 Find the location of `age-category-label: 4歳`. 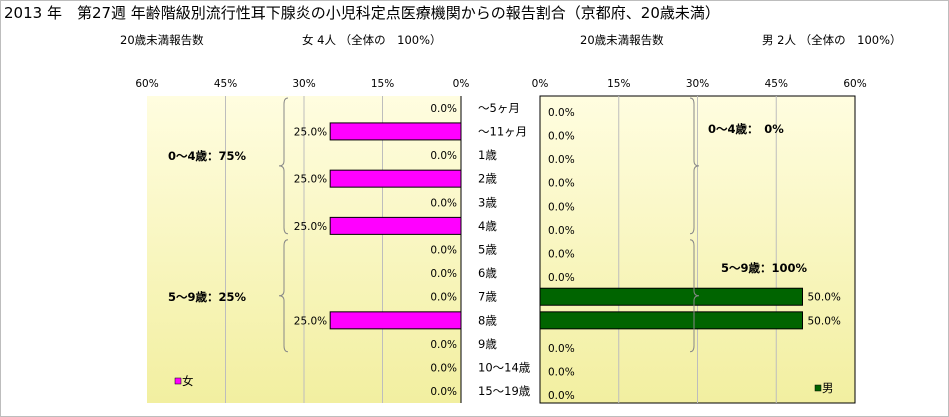

age-category-label: 4歳 is located at coordinates (487, 226).